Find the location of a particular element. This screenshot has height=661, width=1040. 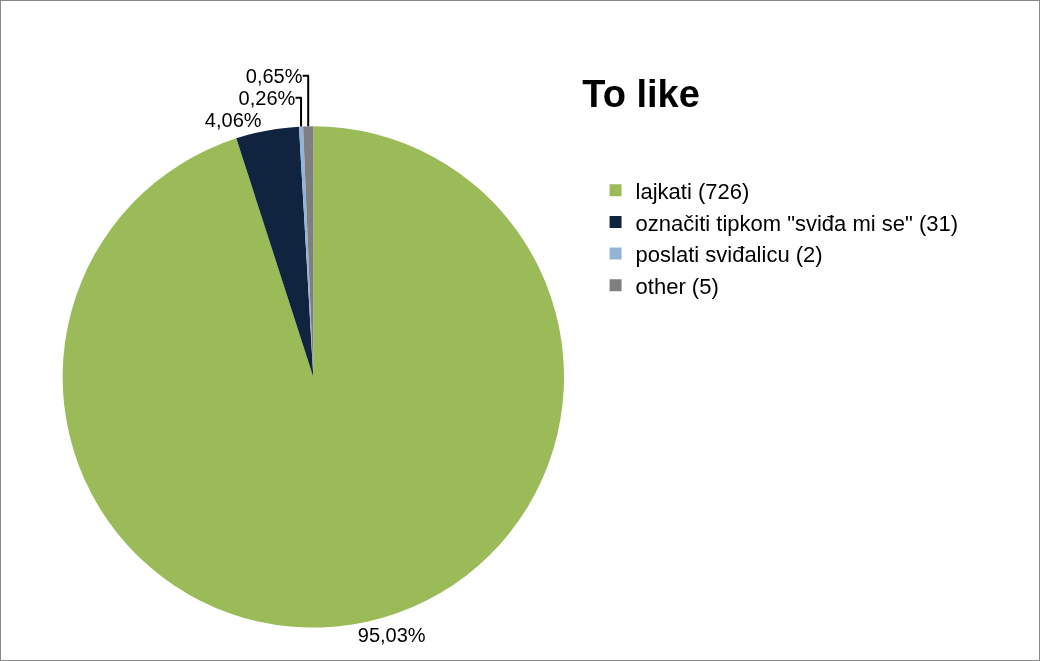

legend-label: lajkati (726) is located at coordinates (692, 191).